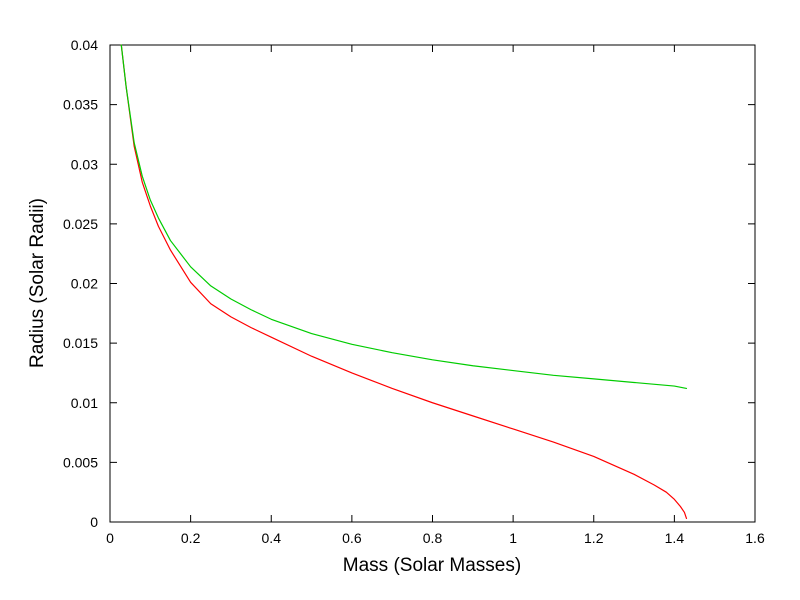 The image size is (800, 600). What do you see at coordinates (594, 538) in the screenshot?
I see `x-tick-label: 1.2` at bounding box center [594, 538].